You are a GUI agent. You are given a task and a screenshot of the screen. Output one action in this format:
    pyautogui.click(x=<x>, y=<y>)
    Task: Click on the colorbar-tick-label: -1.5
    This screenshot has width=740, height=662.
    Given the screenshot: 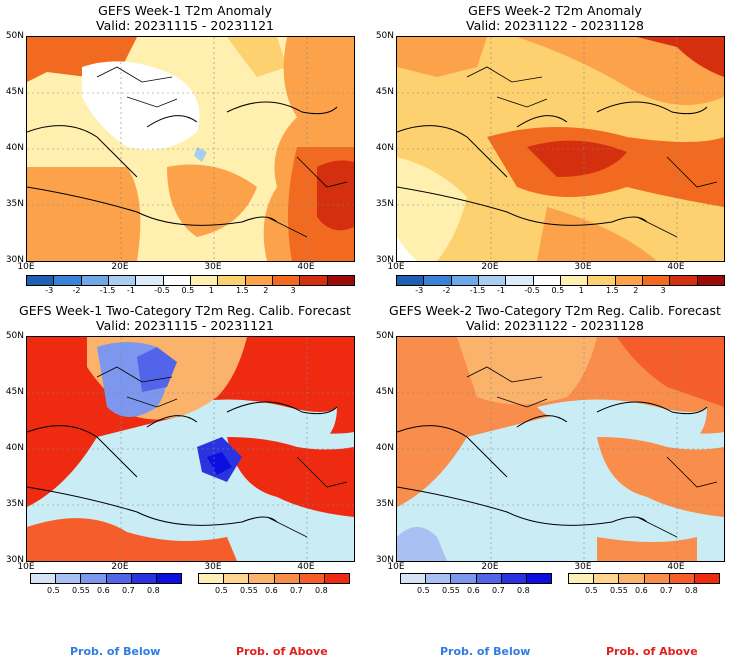 What is the action you would take?
    pyautogui.click(x=477, y=290)
    